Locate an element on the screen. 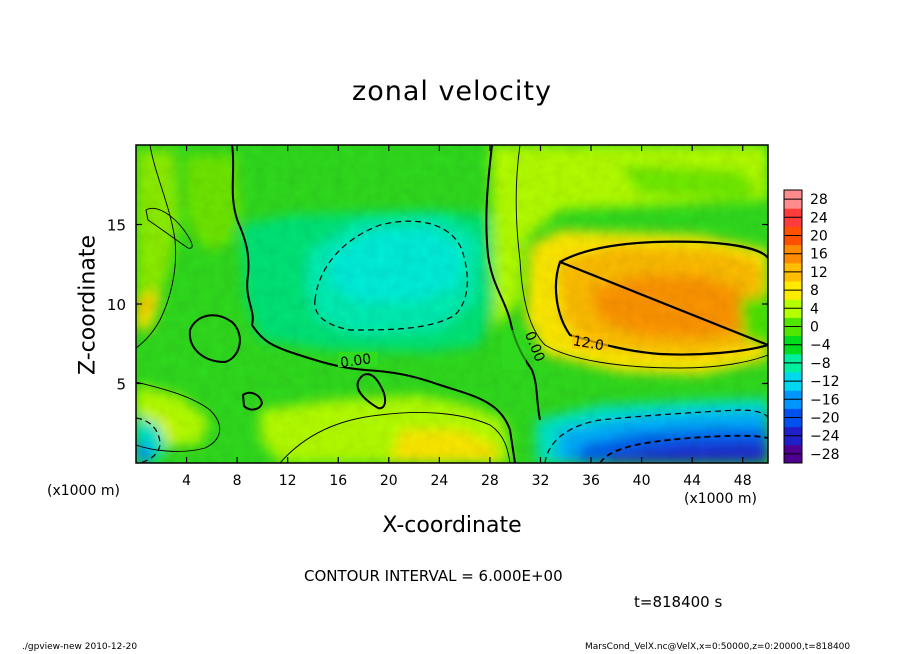 The height and width of the screenshot is (654, 904). zero-contour-right is located at coordinates (513, 283).